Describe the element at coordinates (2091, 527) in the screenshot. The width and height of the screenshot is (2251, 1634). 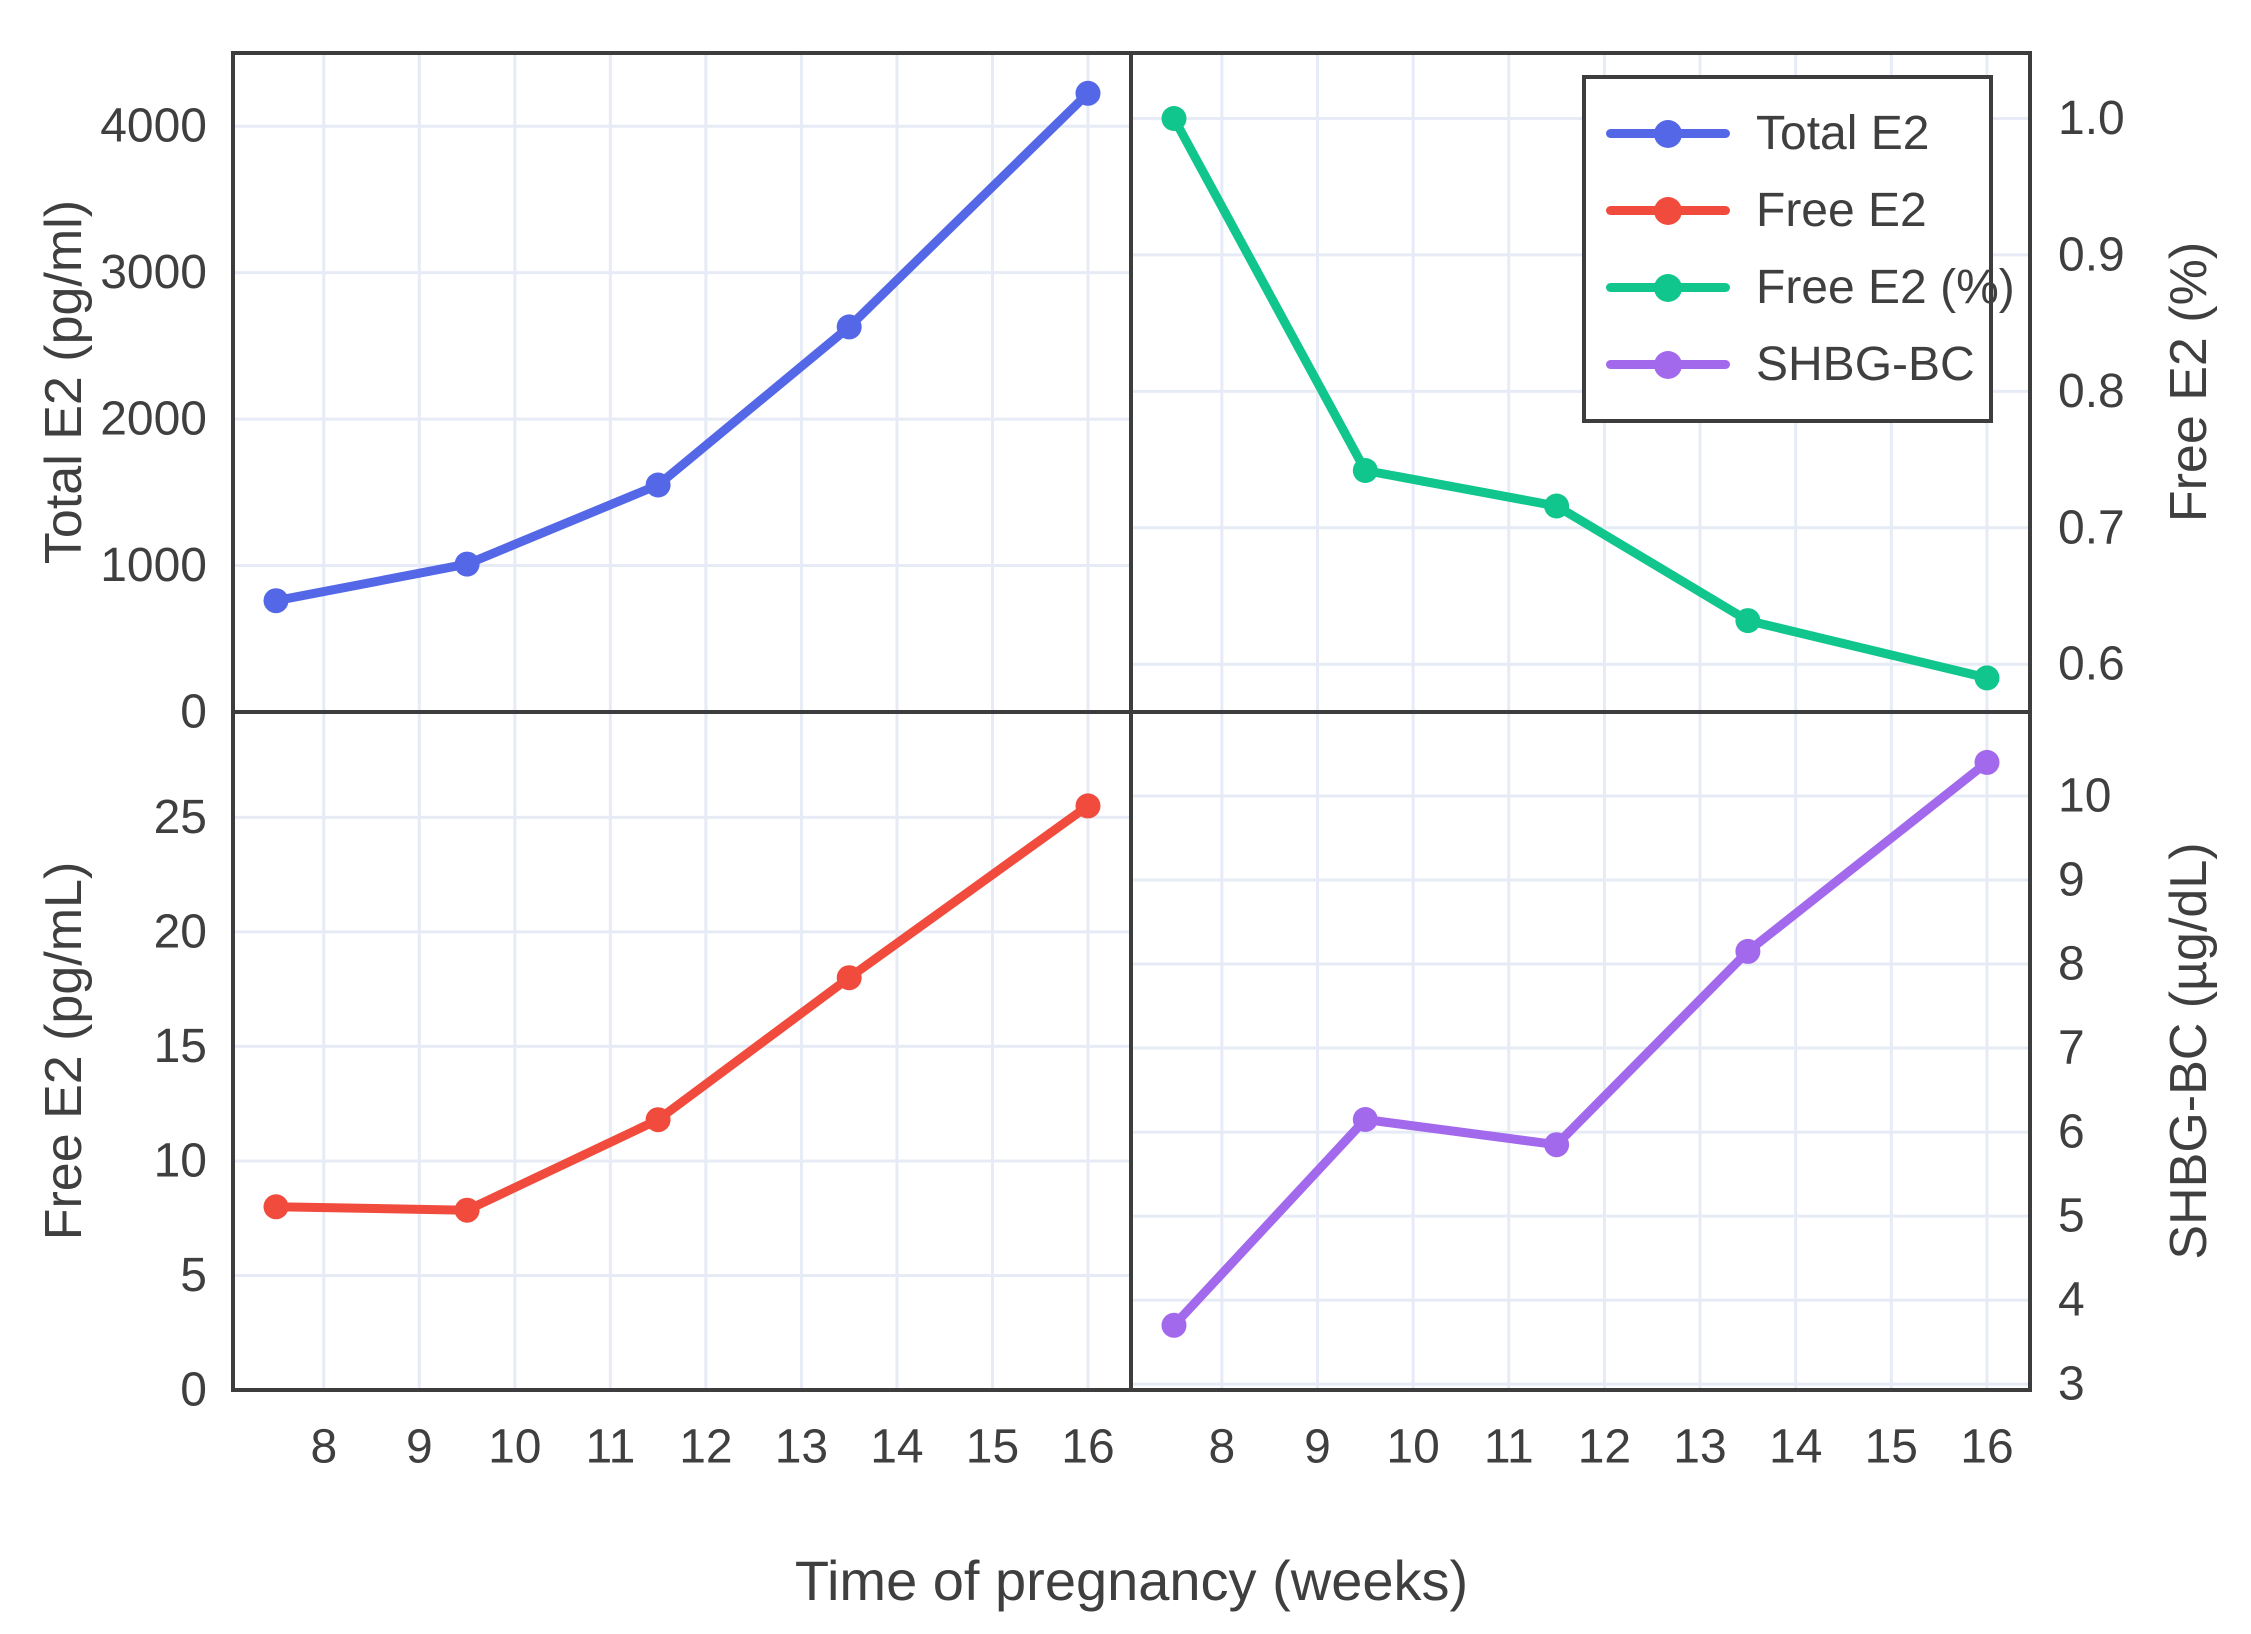
I see `y-tick-label: 0.7` at that location.